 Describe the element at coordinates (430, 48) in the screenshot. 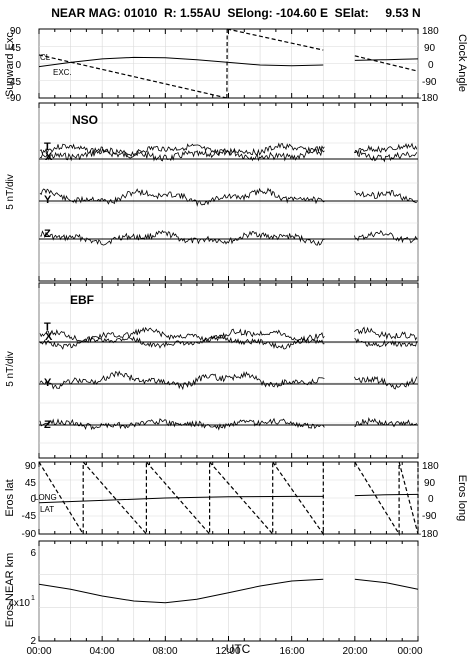

I see `panel-sunward-y2tick-1: 90` at that location.